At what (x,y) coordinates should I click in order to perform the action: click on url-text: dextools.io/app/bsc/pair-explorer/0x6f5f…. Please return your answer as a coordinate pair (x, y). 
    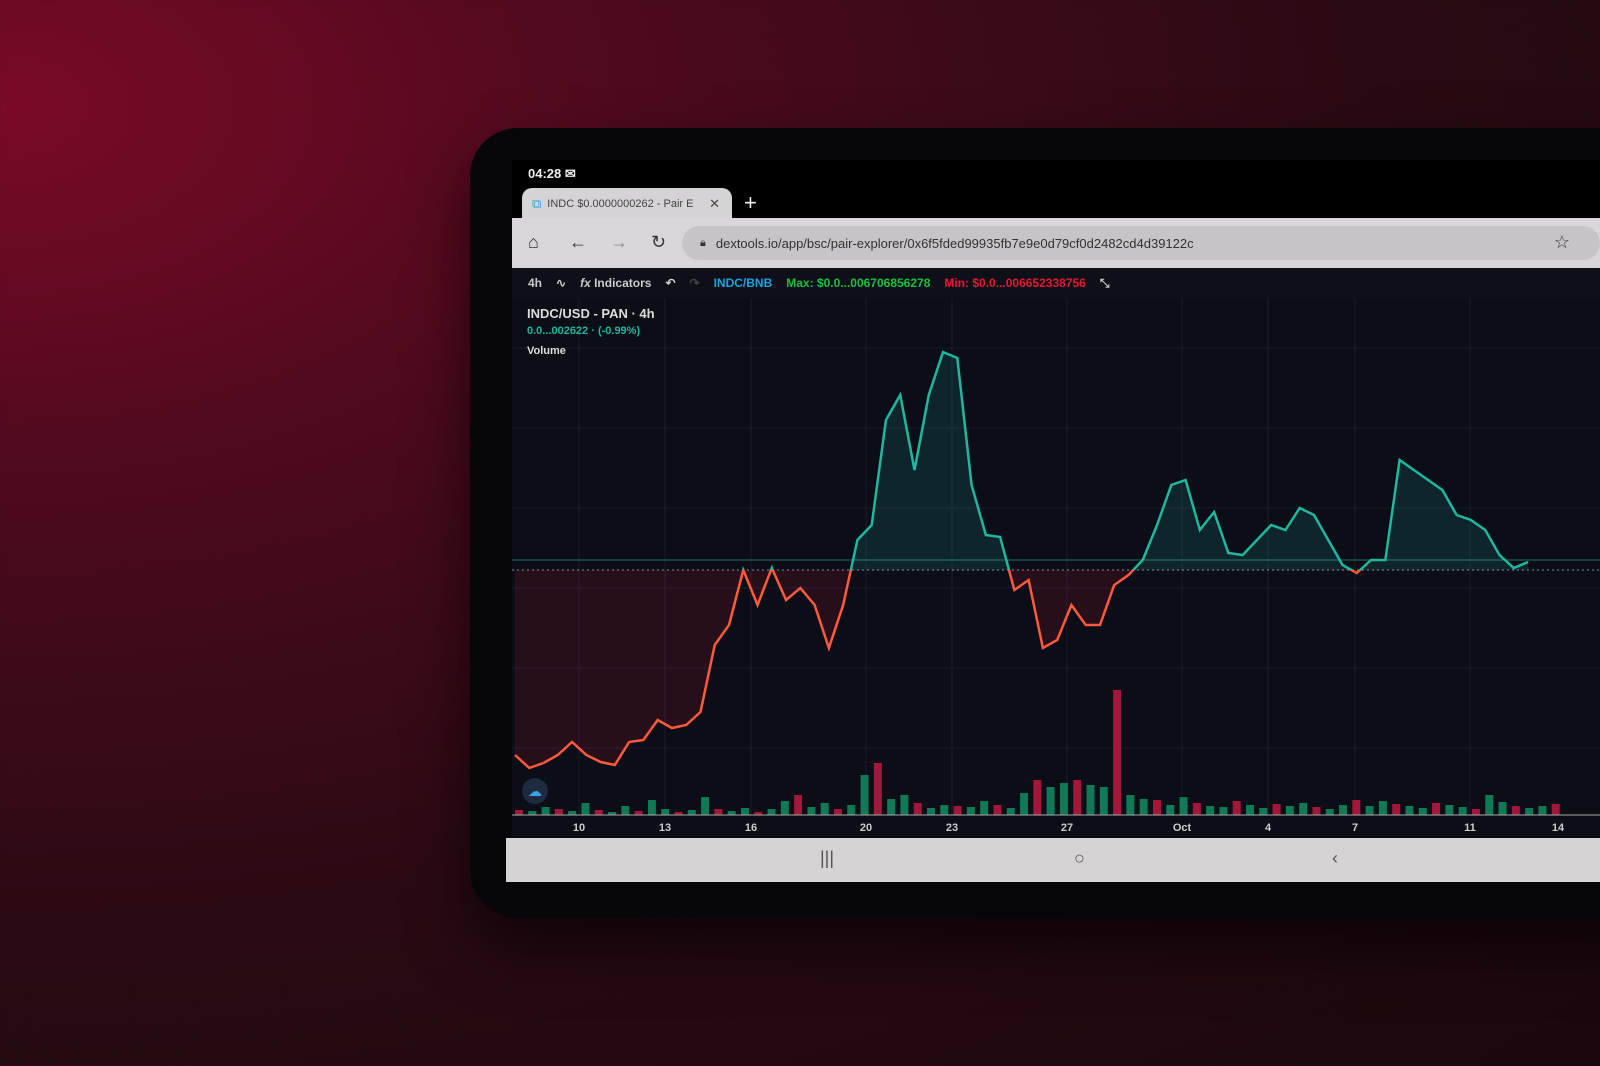
    Looking at the image, I should click on (954, 243).